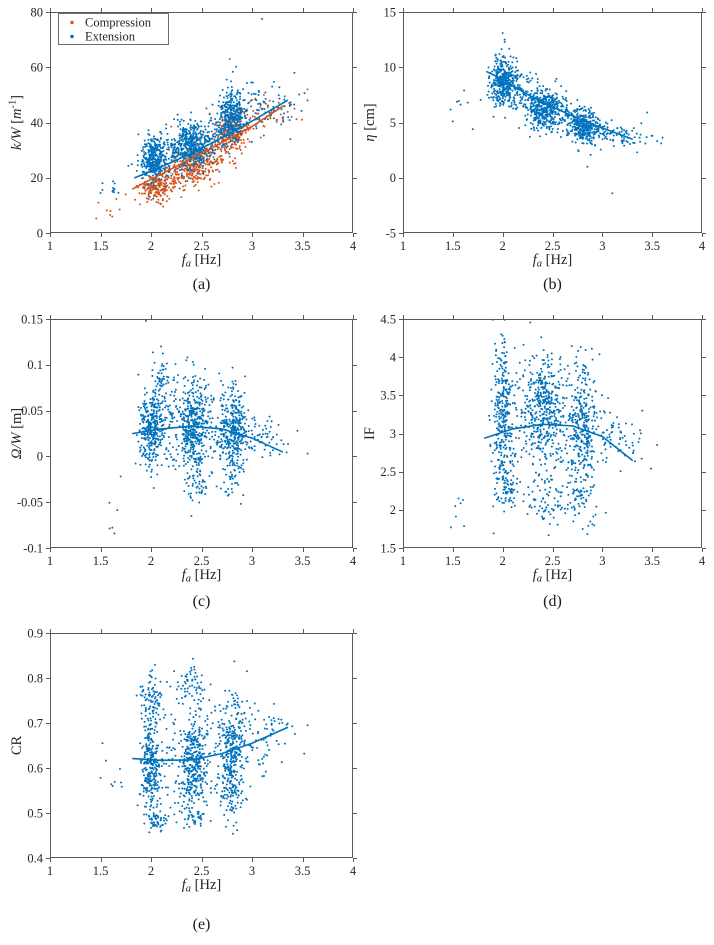 The image size is (714, 945). Describe the element at coordinates (552, 284) in the screenshot. I see `panel-b-caption: (b)` at that location.